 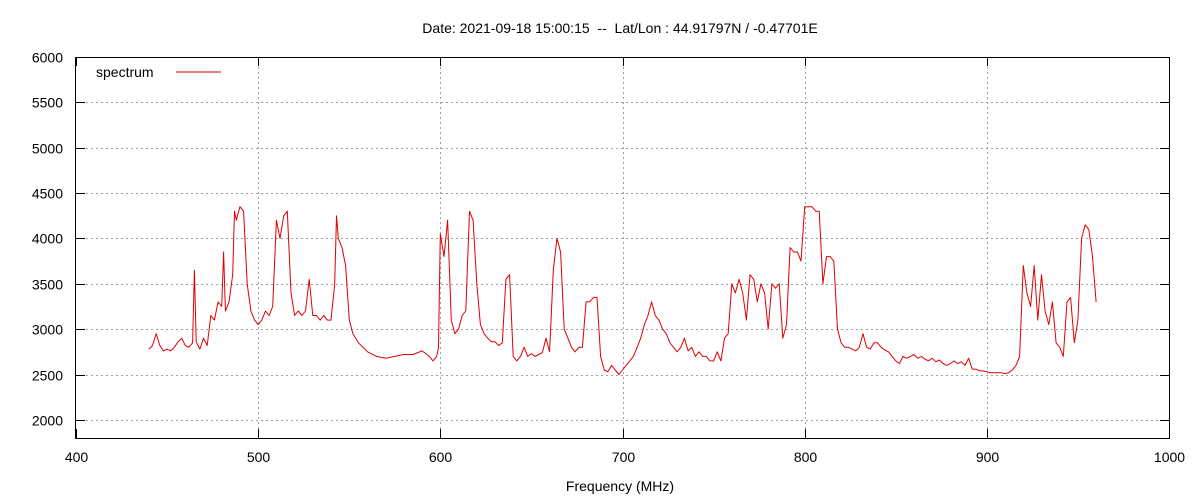 What do you see at coordinates (441, 457) in the screenshot?
I see `x-tick-label: 600` at bounding box center [441, 457].